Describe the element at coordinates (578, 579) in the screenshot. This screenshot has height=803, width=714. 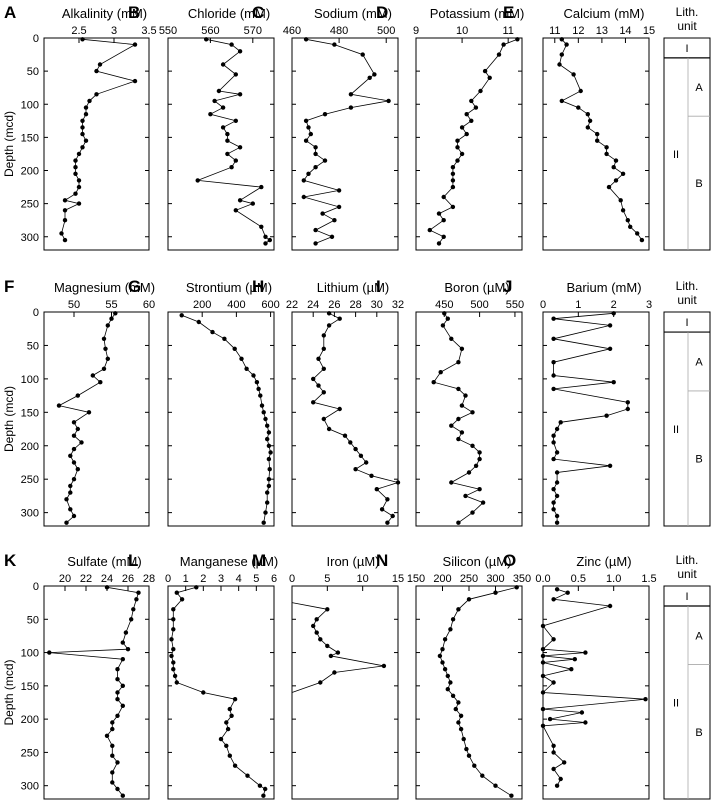
I see `x-tick-label: 0.5` at that location.